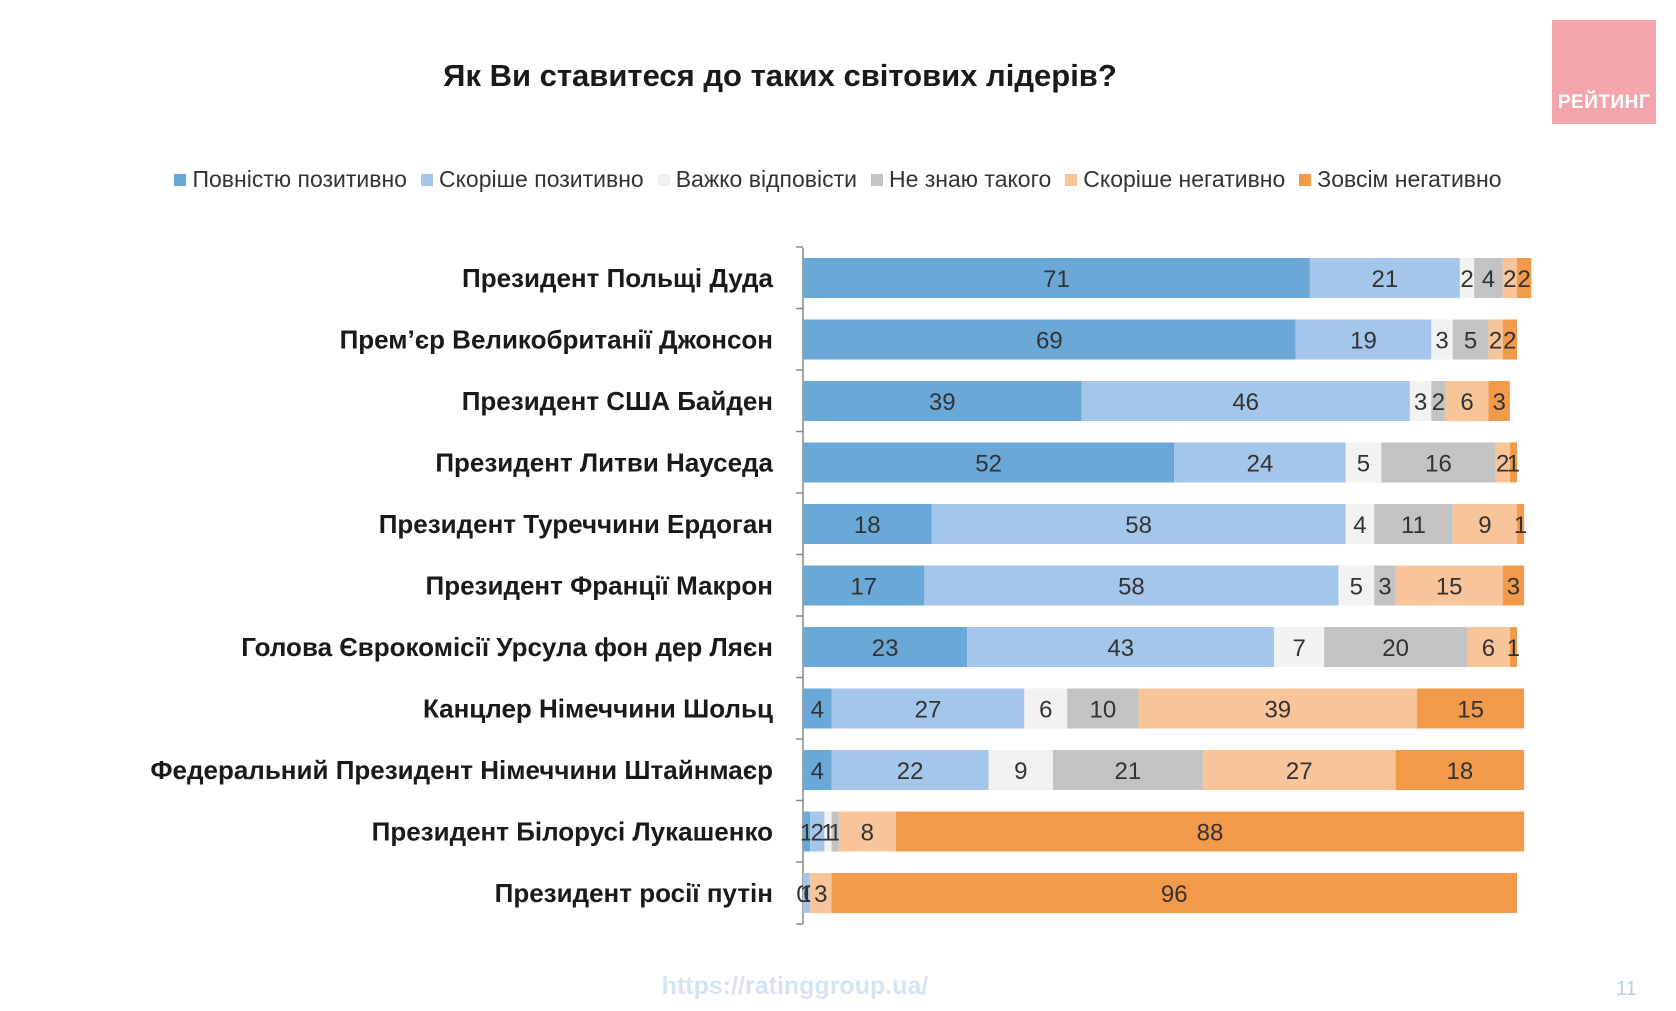 The image size is (1676, 1011). What do you see at coordinates (1413, 525) in the screenshot?
I see `data-label: 11` at bounding box center [1413, 525].